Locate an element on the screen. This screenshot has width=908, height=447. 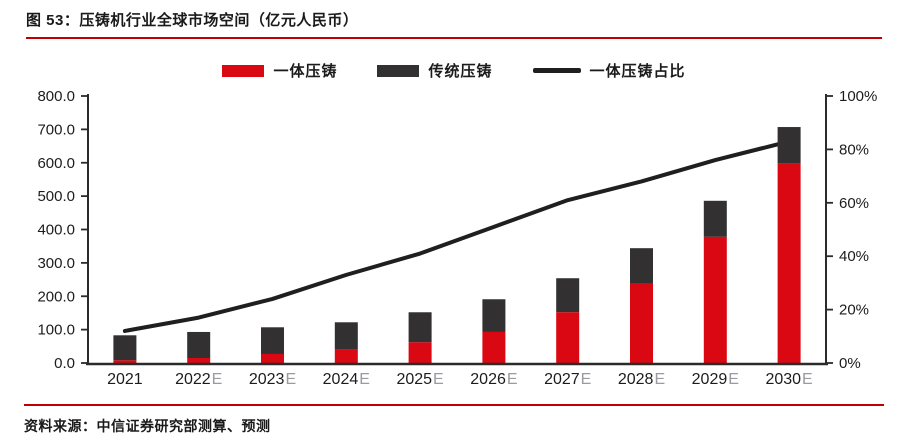
source-divider-rule is located at coordinates (454, 405).